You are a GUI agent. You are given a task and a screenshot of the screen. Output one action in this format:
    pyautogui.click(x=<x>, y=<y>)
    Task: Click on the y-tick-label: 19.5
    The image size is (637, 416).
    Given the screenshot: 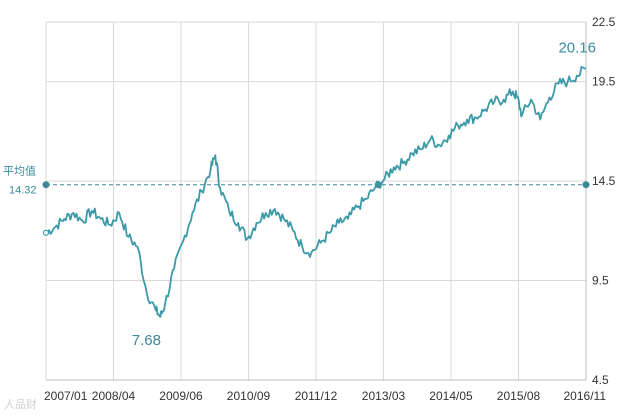 What is the action you would take?
    pyautogui.click(x=604, y=82)
    